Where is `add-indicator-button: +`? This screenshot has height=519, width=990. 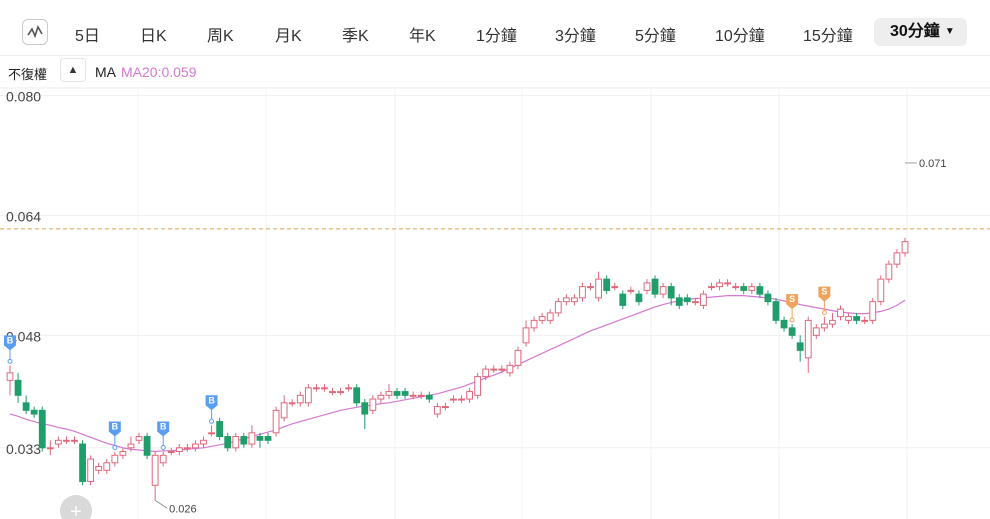 add-indicator-button: + is located at coordinates (76, 507).